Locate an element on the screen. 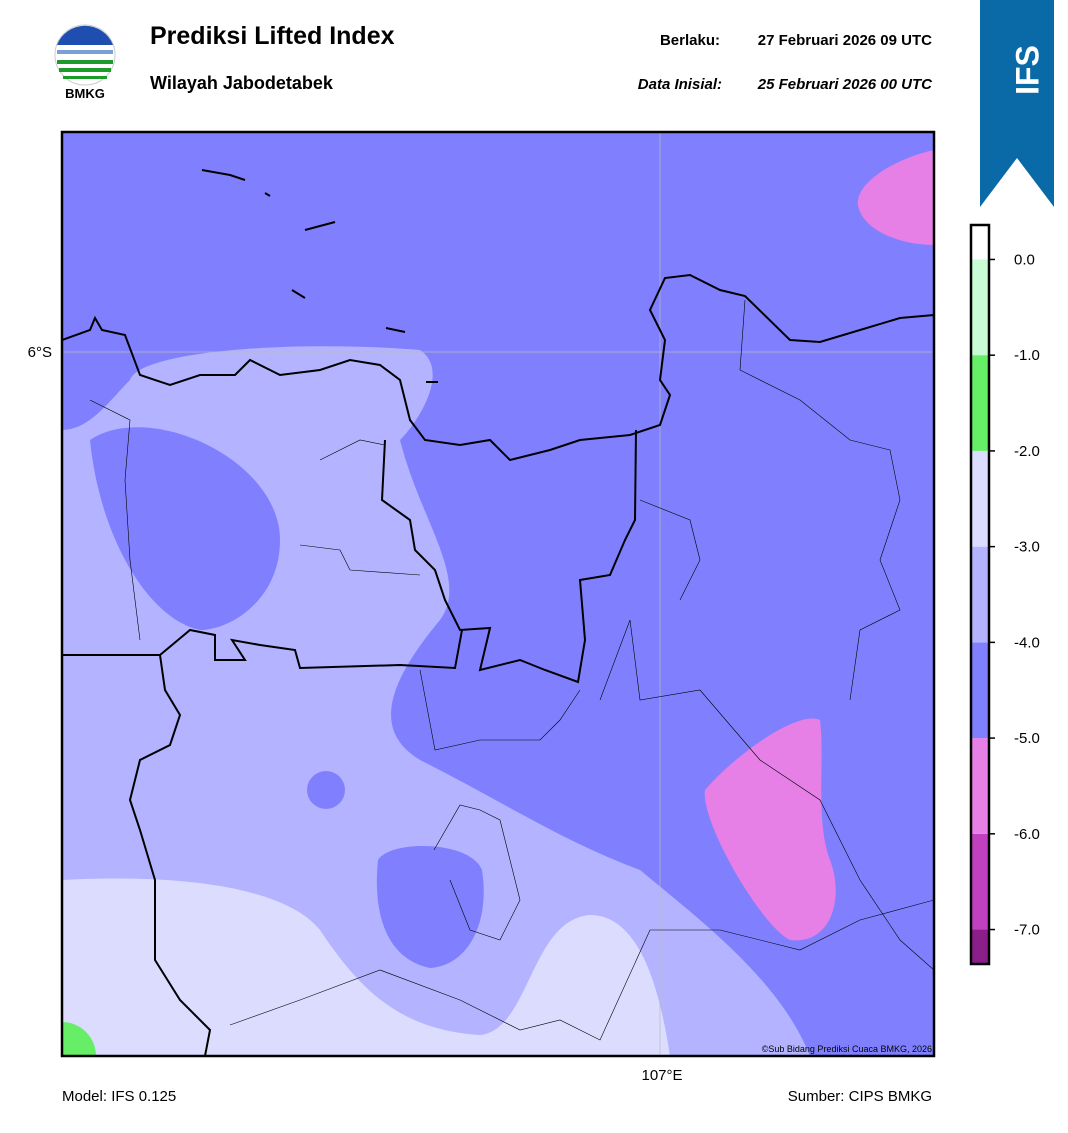 The height and width of the screenshot is (1133, 1068). init-time: 25 Februari 2026 00 UTC is located at coordinates (845, 84).